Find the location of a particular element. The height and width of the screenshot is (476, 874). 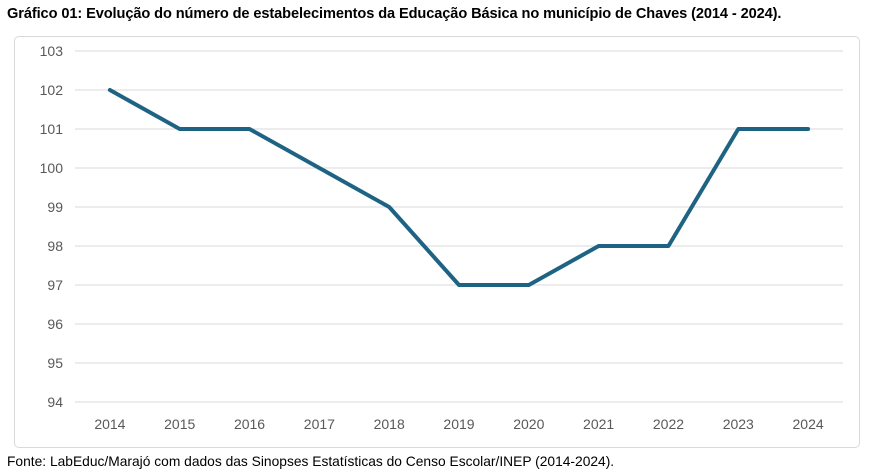

x-tick-label: 2021 is located at coordinates (598, 424).